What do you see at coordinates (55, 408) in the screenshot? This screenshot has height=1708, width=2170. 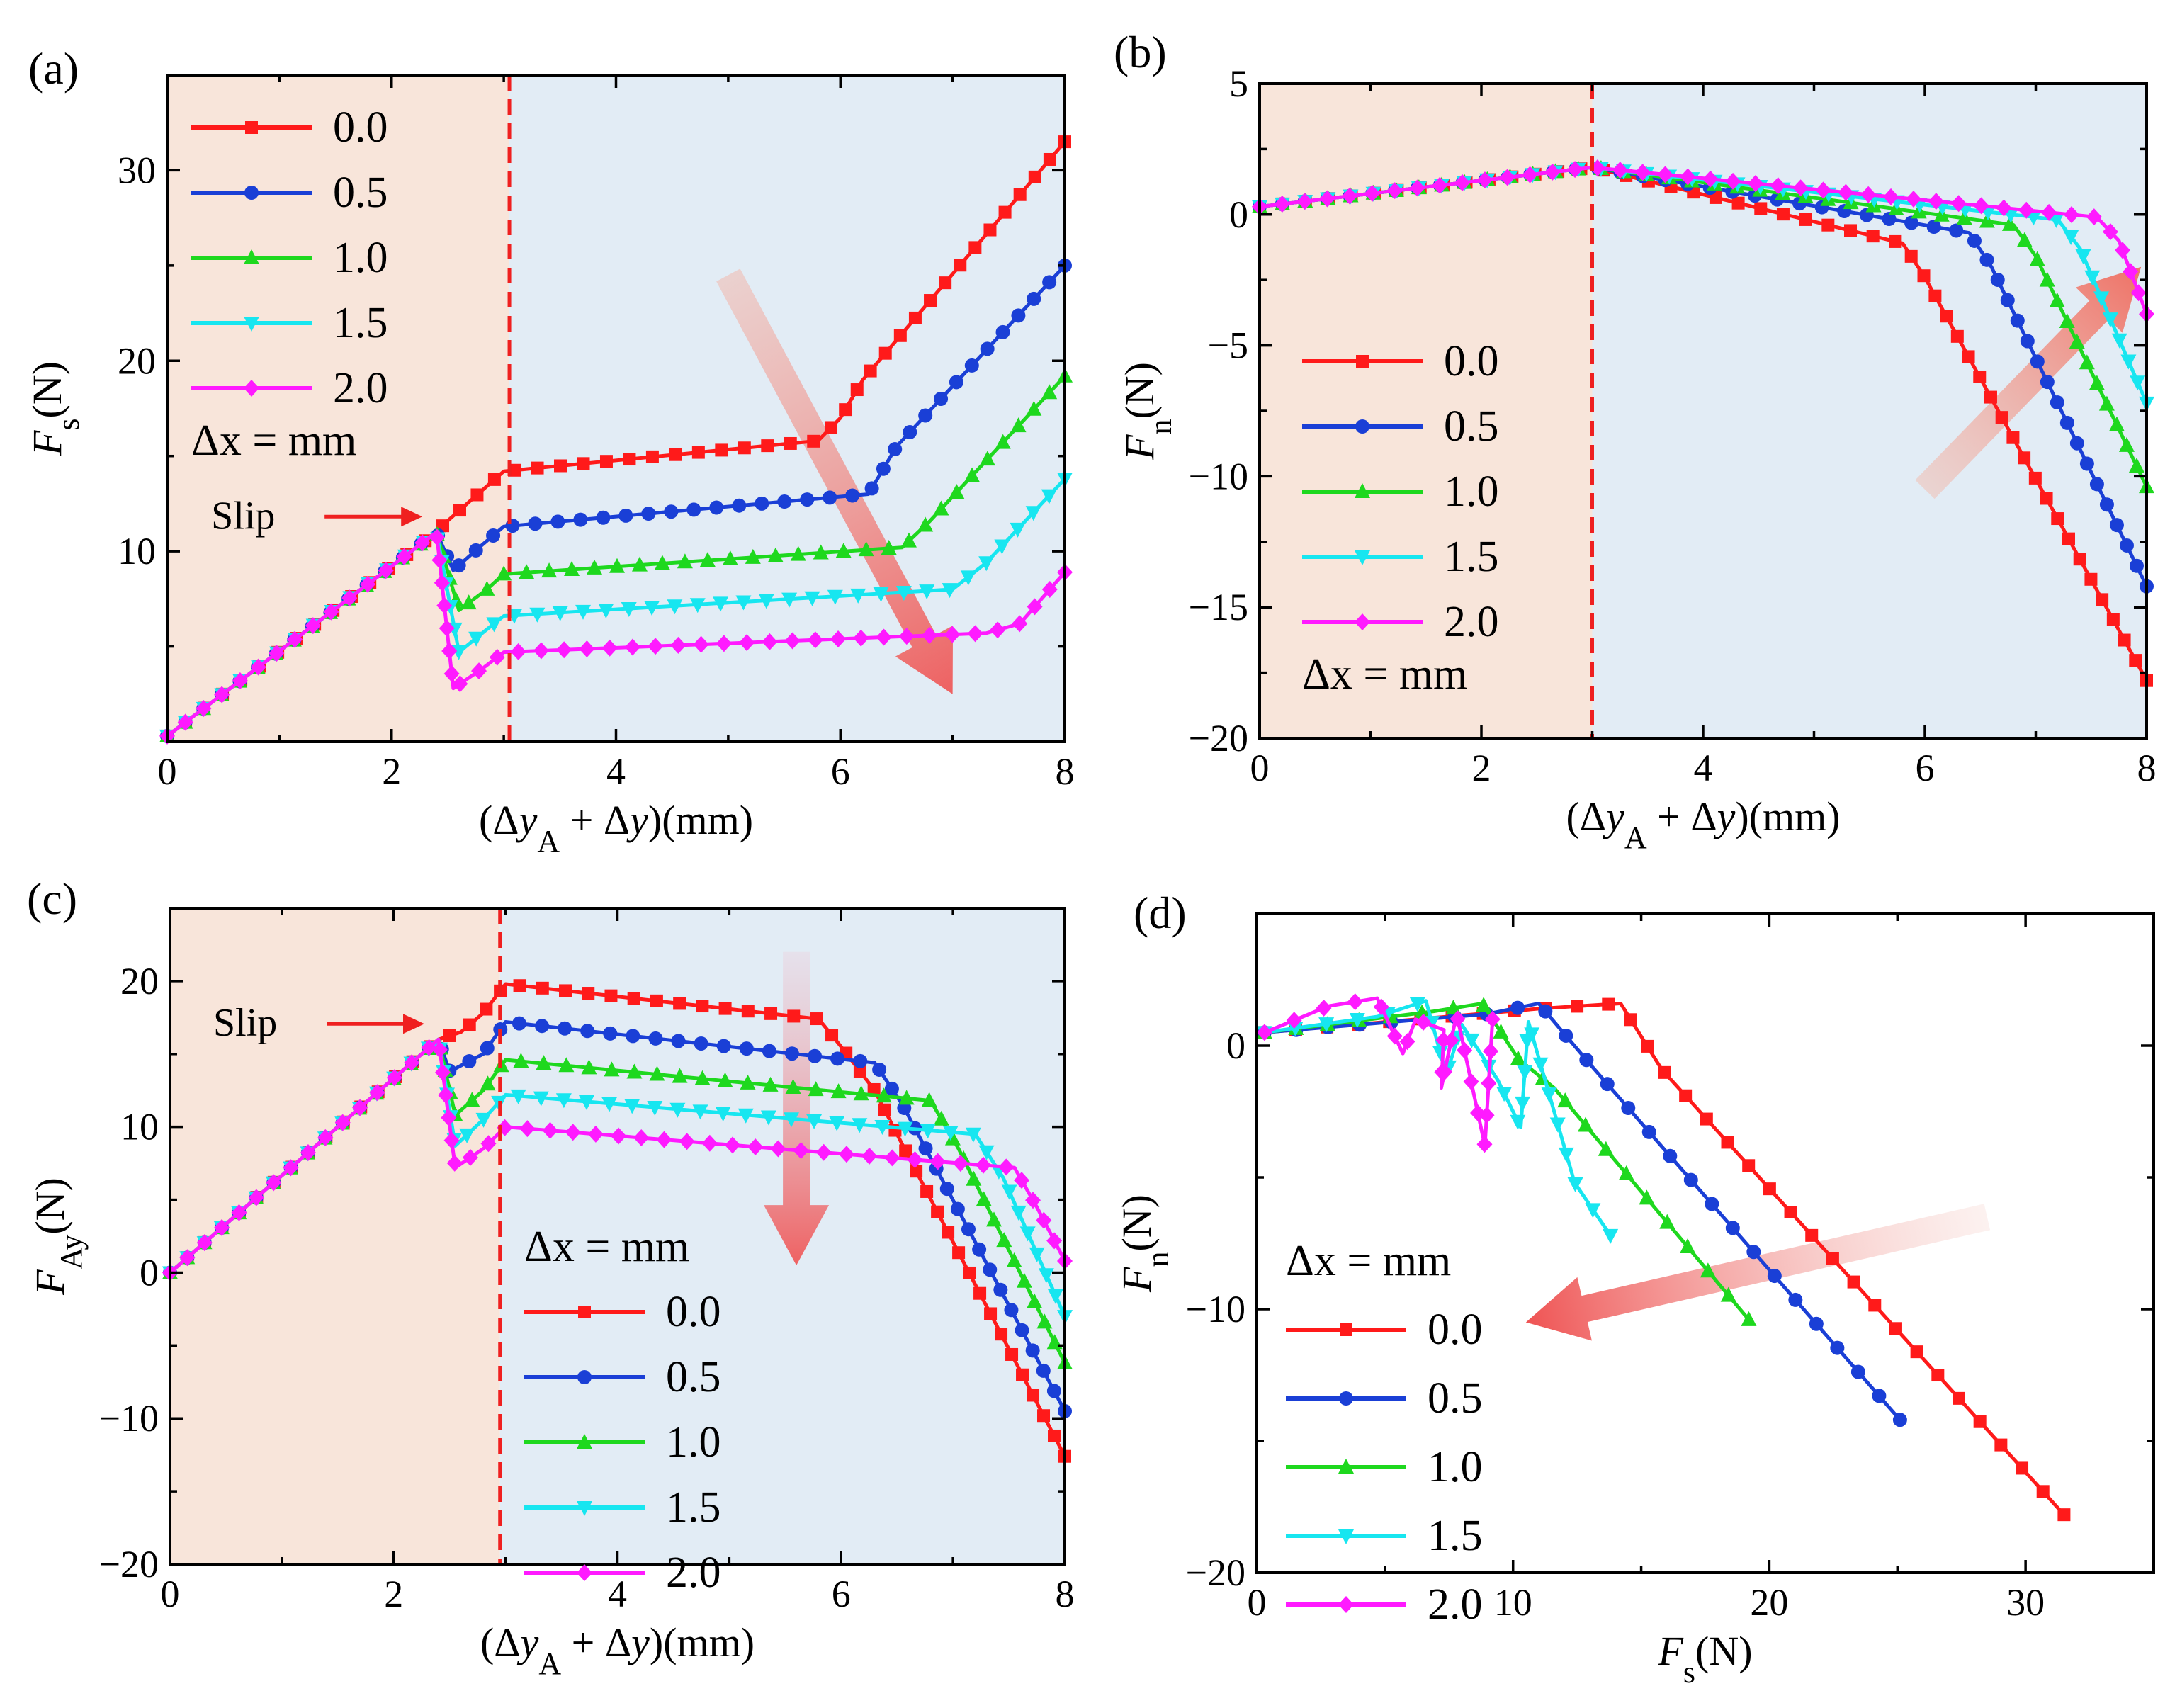 I see `y-axis-label: Fs(N)` at bounding box center [55, 408].